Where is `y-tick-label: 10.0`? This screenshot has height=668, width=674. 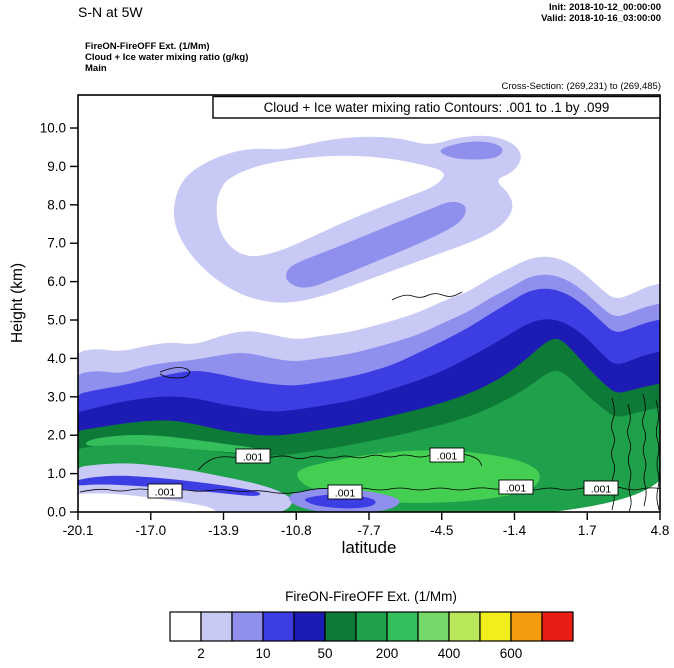
y-tick-label: 10.0 is located at coordinates (53, 128).